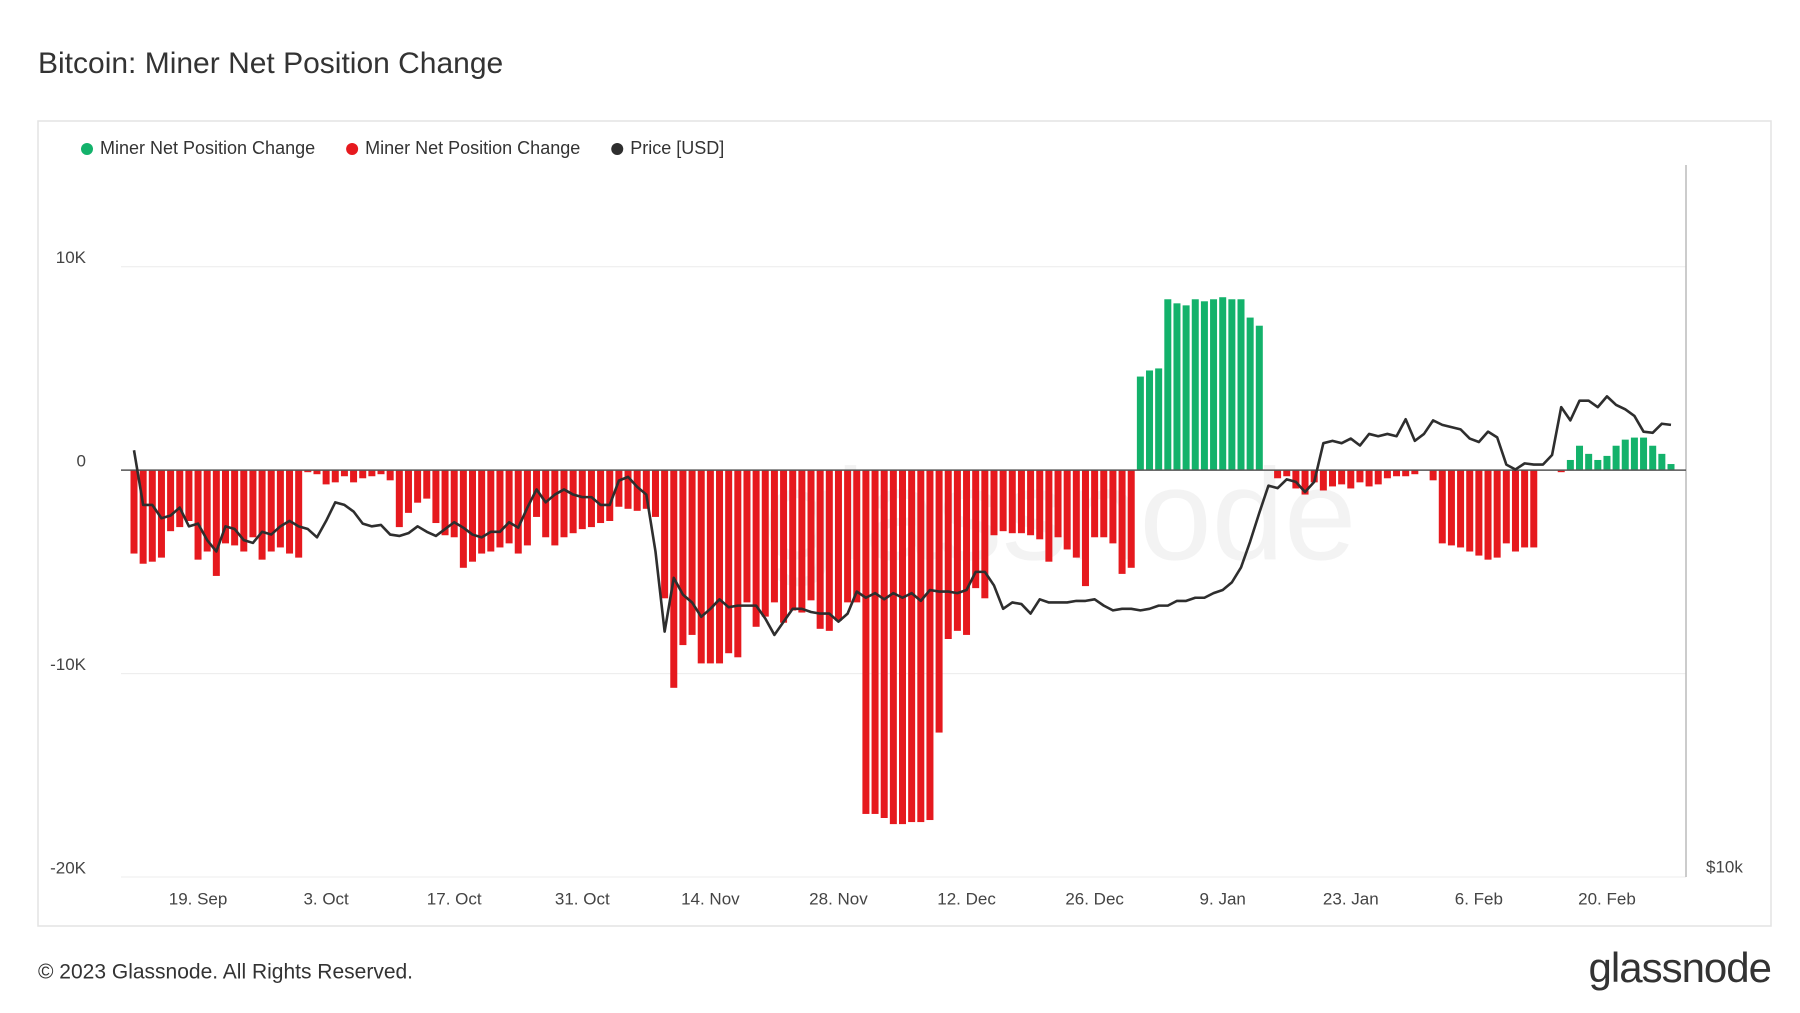 This screenshot has width=1800, height=1013. I want to click on x-tick-label: 31. Oct, so click(582, 898).